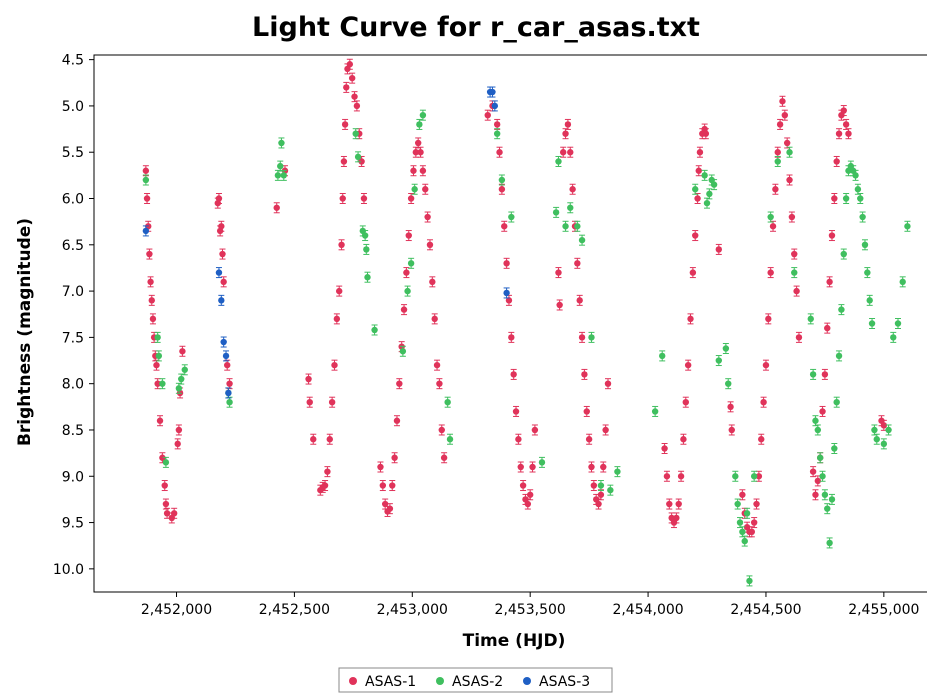  I want to click on y-tick-label: 7.5, so click(73, 338).